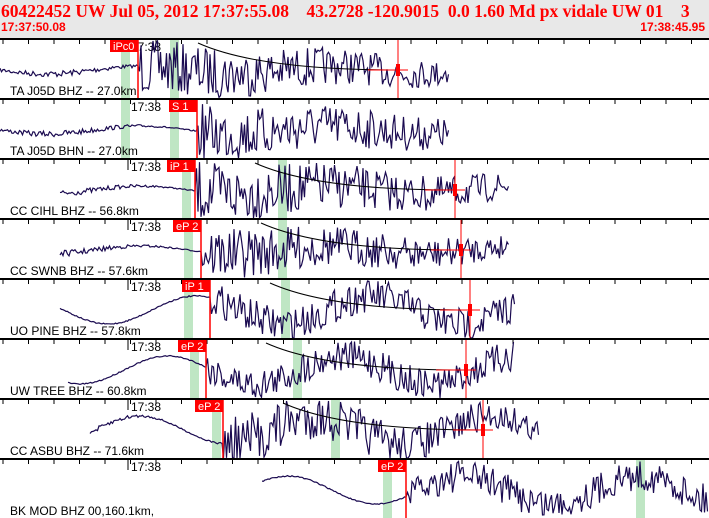  Describe the element at coordinates (180, 107) in the screenshot. I see `pick-label: S 1` at that location.